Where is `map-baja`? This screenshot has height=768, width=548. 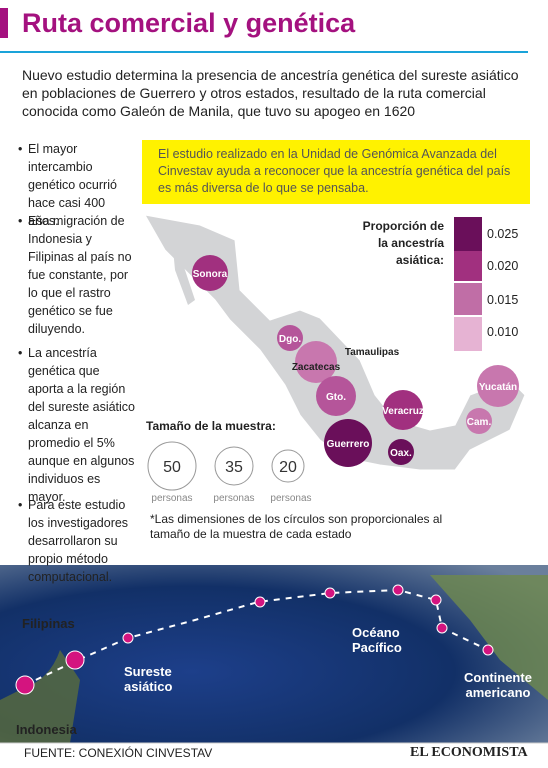 map-baja is located at coordinates (183, 271).